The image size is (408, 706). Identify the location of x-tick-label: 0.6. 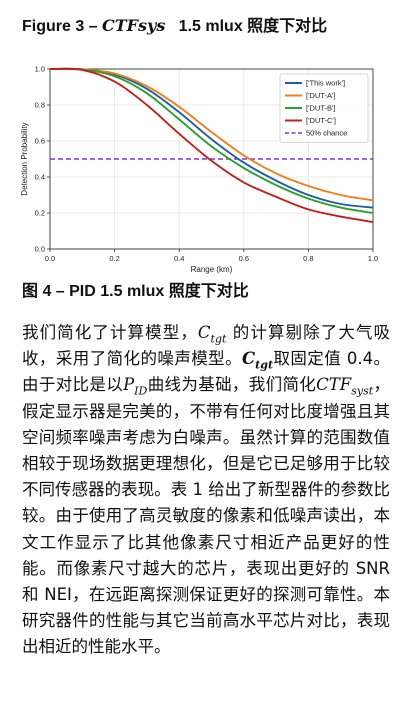
(244, 258).